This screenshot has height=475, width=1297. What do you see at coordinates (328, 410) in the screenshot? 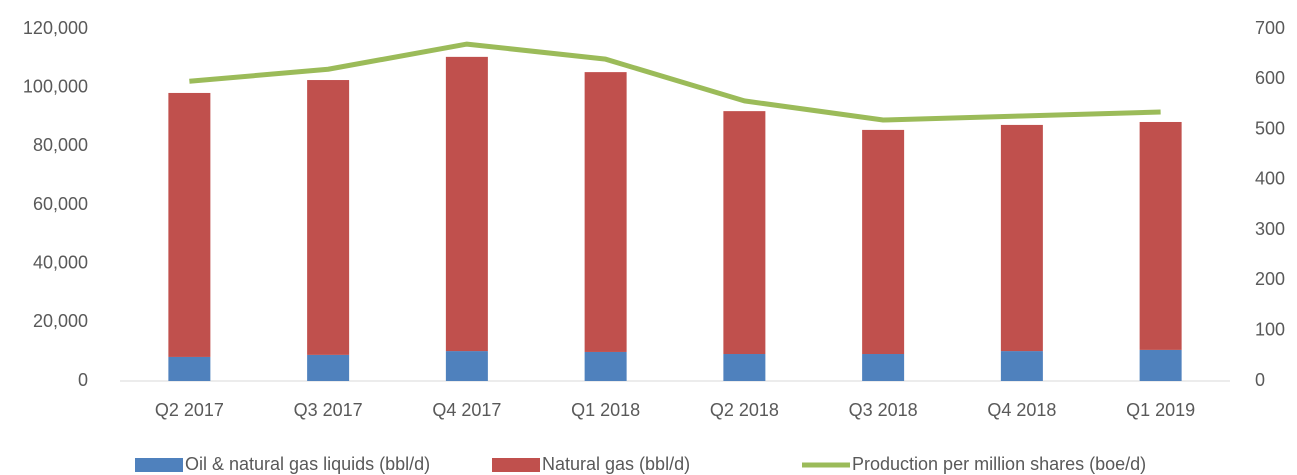
I see `x-tick-label: Q3 2017` at bounding box center [328, 410].